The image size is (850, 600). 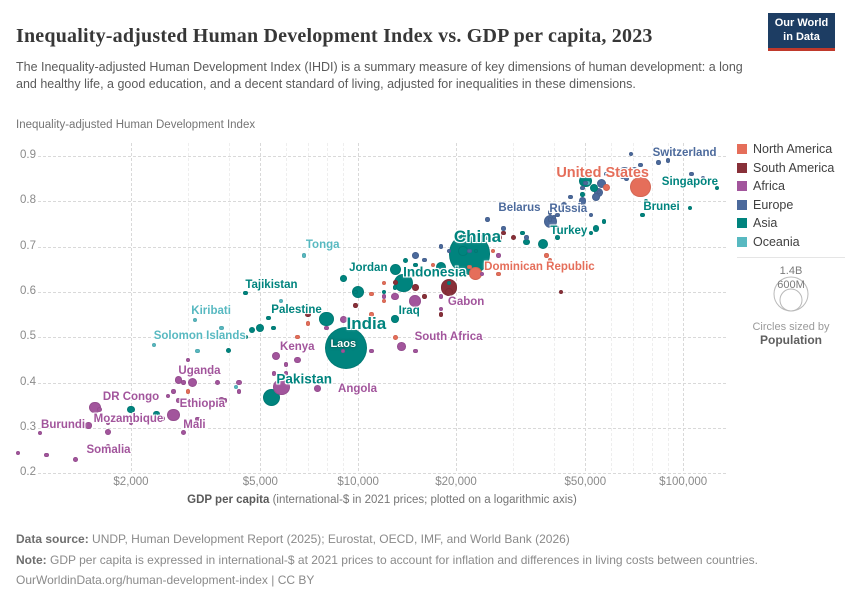 What do you see at coordinates (384, 292) in the screenshot?
I see `data-point-lebanon` at bounding box center [384, 292].